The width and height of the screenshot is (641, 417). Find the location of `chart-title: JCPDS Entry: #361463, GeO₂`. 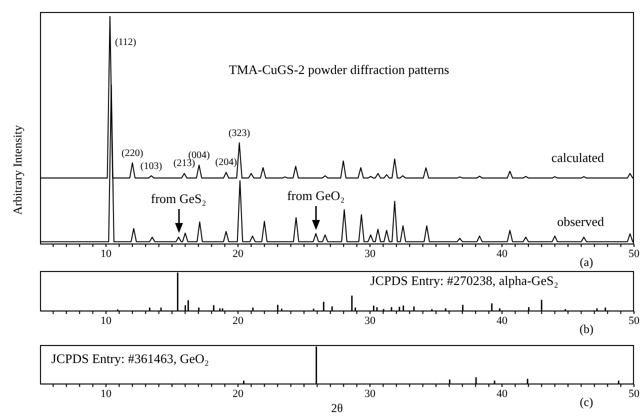

chart-title: JCPDS Entry: #361463, GeO₂ is located at coordinates (130, 359).